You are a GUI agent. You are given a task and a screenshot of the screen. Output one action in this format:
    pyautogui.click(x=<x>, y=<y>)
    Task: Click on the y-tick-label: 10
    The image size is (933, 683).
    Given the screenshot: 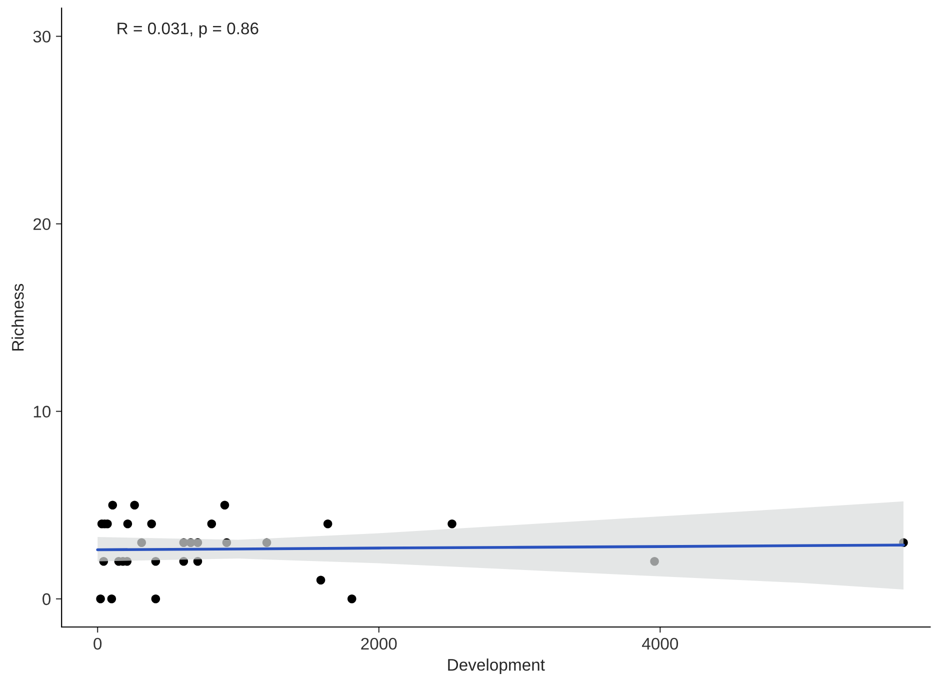 What is the action you would take?
    pyautogui.click(x=42, y=412)
    